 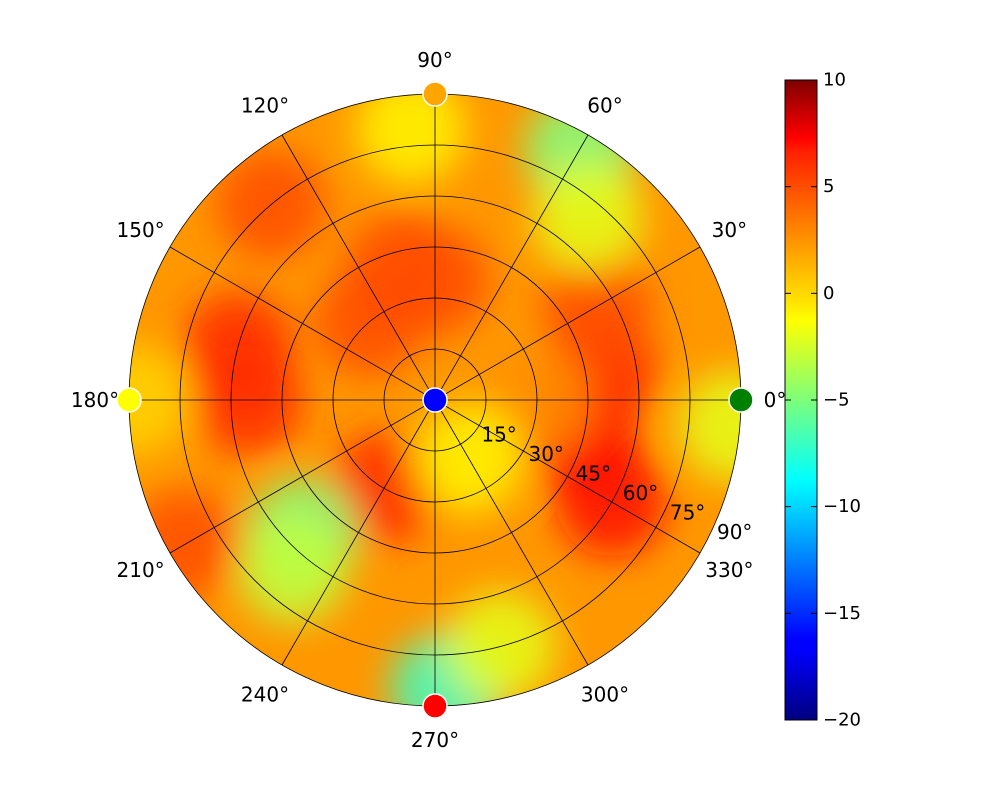 What do you see at coordinates (434, 60) in the screenshot?
I see `theta-tick-label: 90°` at bounding box center [434, 60].